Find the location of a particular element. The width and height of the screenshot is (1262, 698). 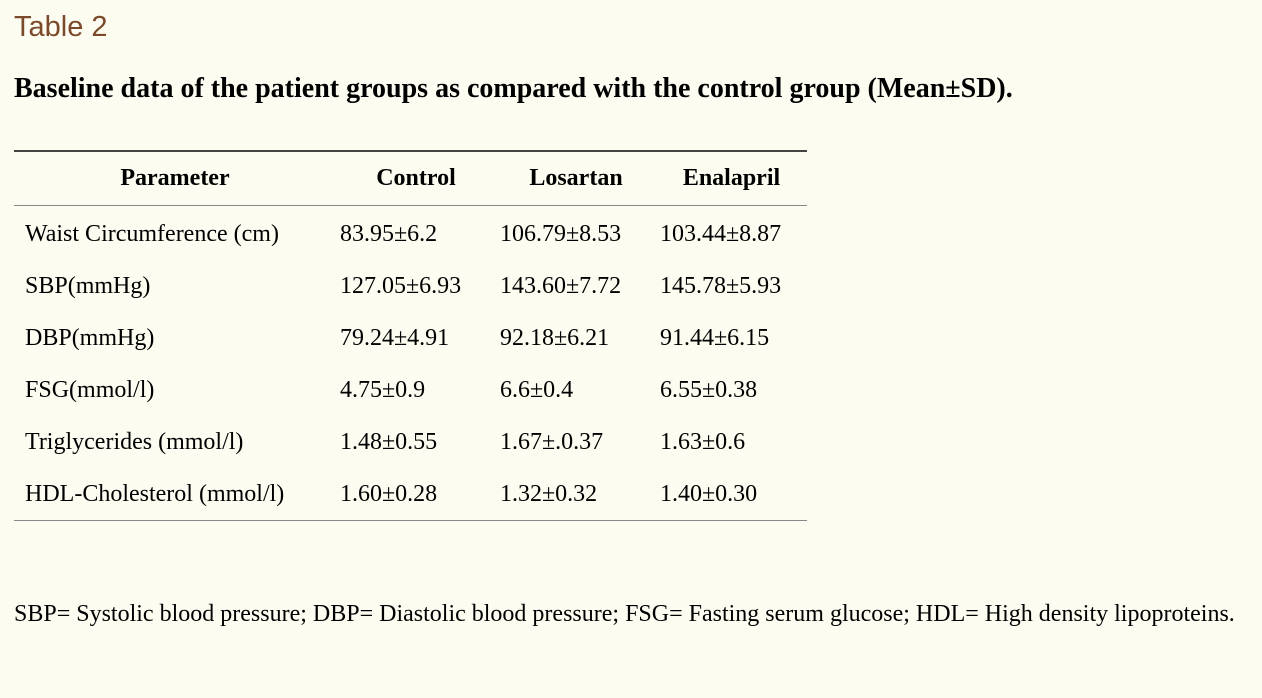

row-parameter-cell: SBP(mmHg) is located at coordinates (88, 285).